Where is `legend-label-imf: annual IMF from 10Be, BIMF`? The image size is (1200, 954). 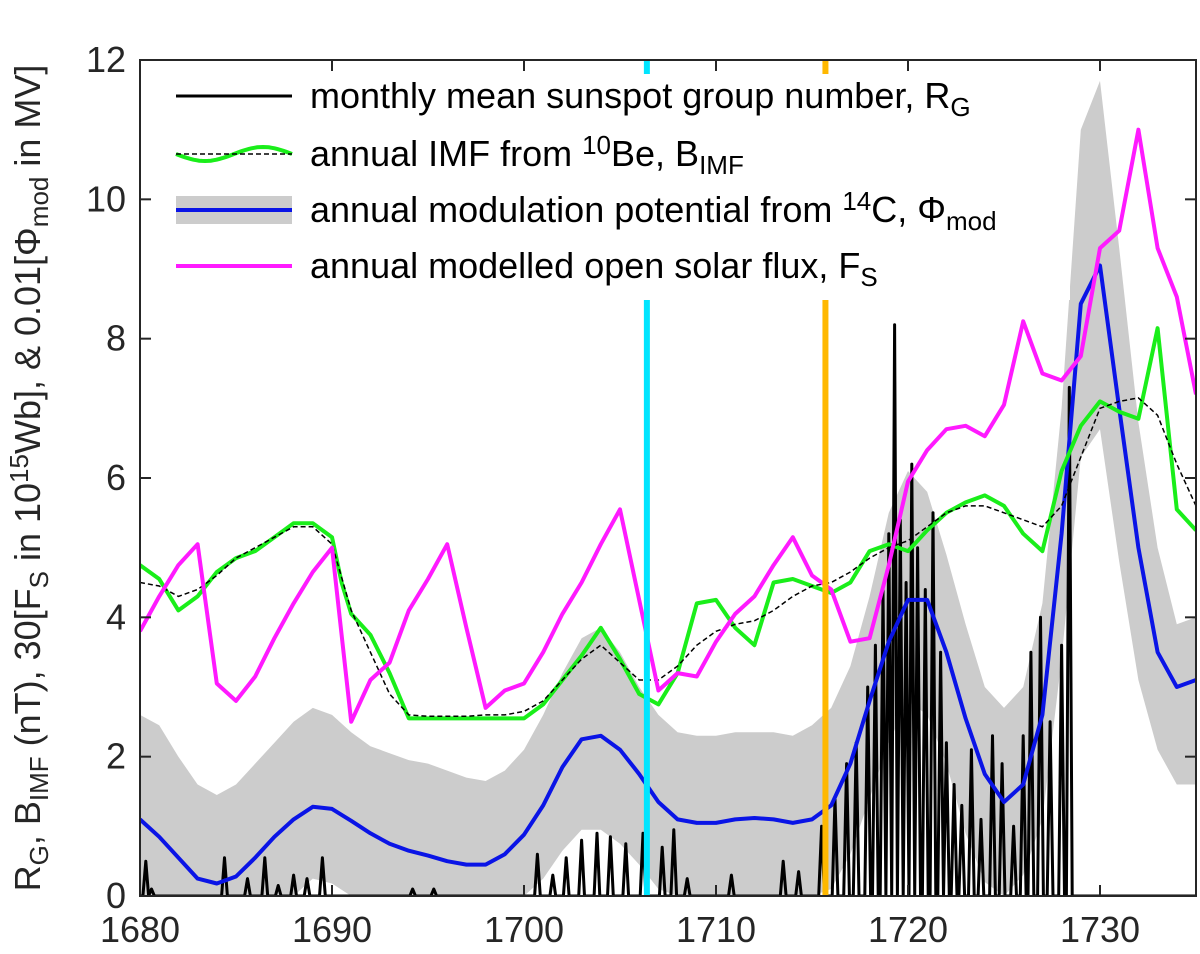
legend-label-imf: annual IMF from 10Be, BIMF is located at coordinates (527, 154).